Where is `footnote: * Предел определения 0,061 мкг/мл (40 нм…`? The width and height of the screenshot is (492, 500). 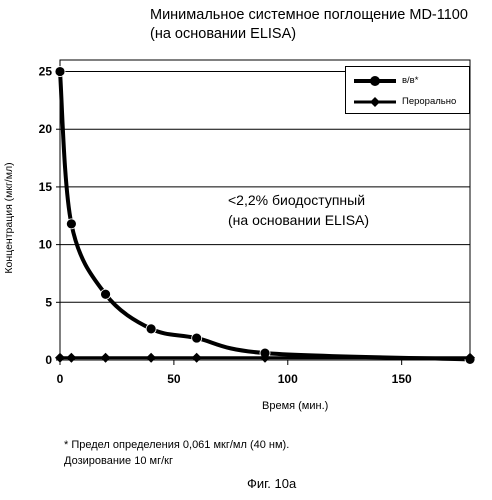
footnote: * Предел определения 0,061 мкг/мл (40 нм… is located at coordinates (176, 453).